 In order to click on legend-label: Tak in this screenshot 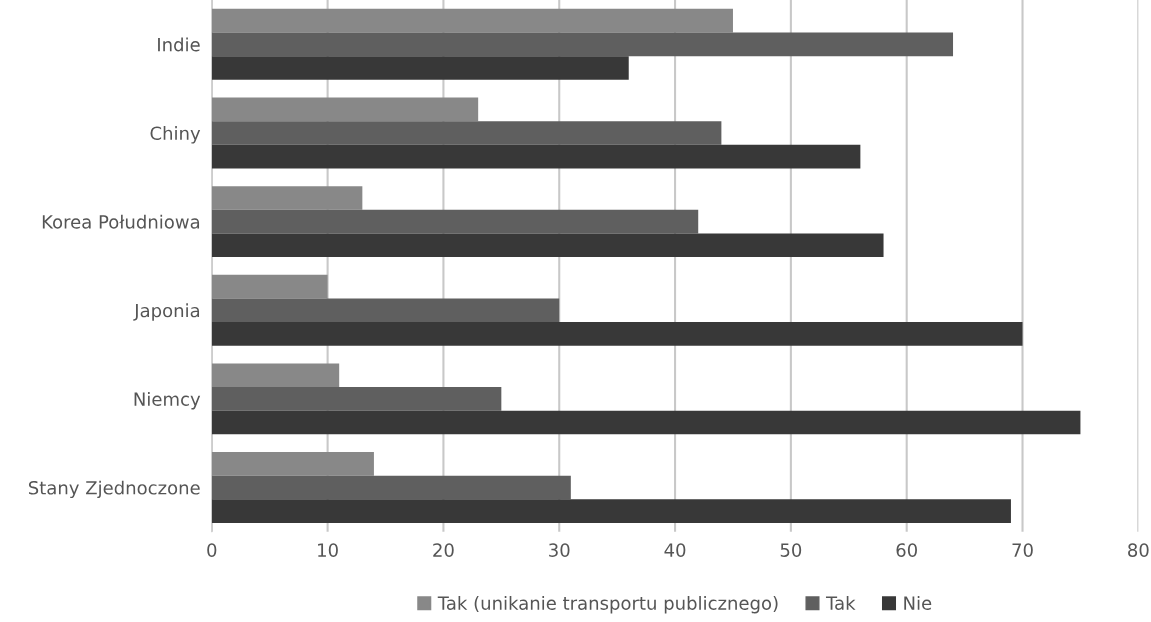, I will do `click(840, 602)`.